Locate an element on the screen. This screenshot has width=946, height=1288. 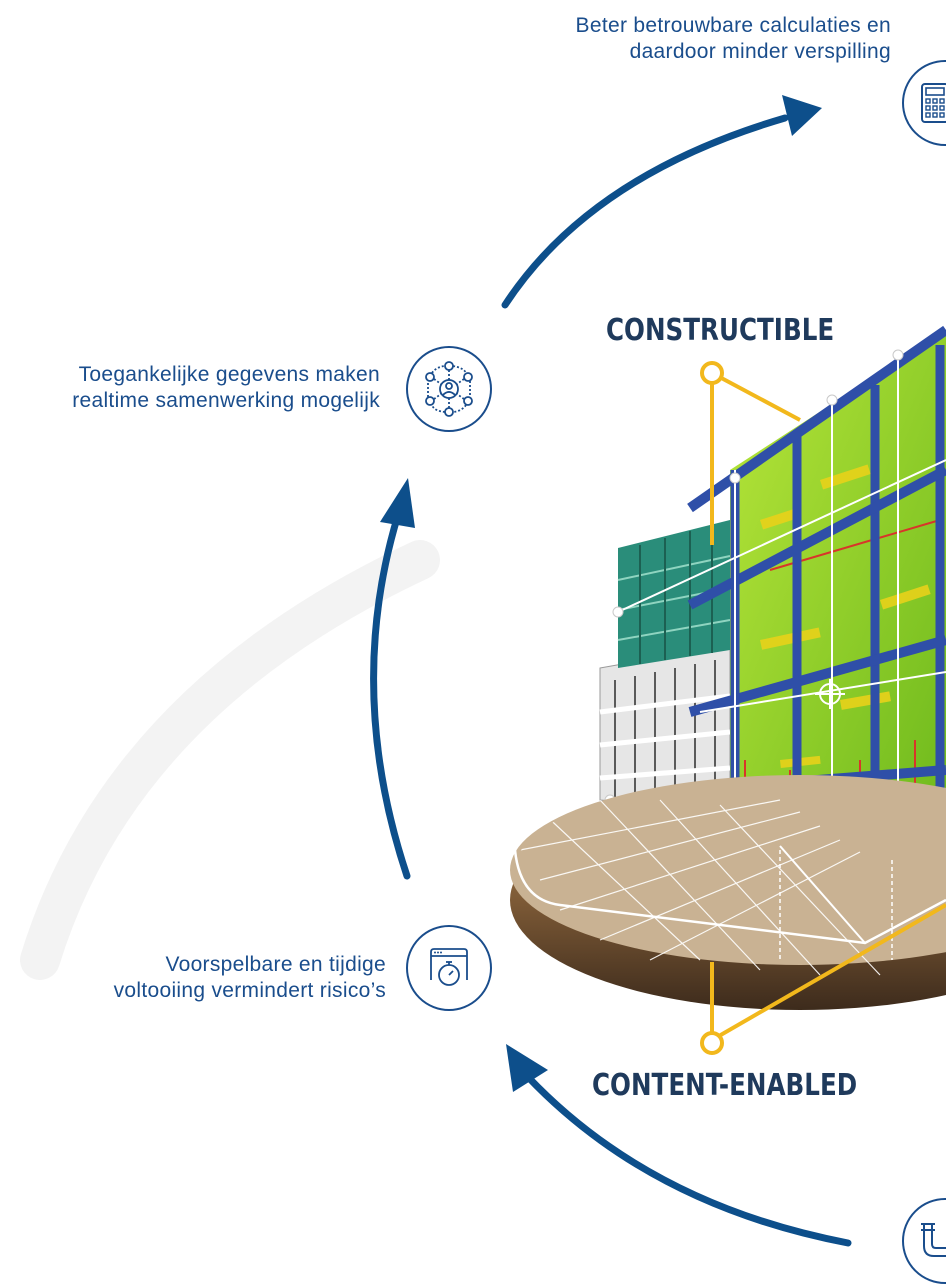
label-content-enabled: CONTENT-ENABLED is located at coordinates (725, 1085).